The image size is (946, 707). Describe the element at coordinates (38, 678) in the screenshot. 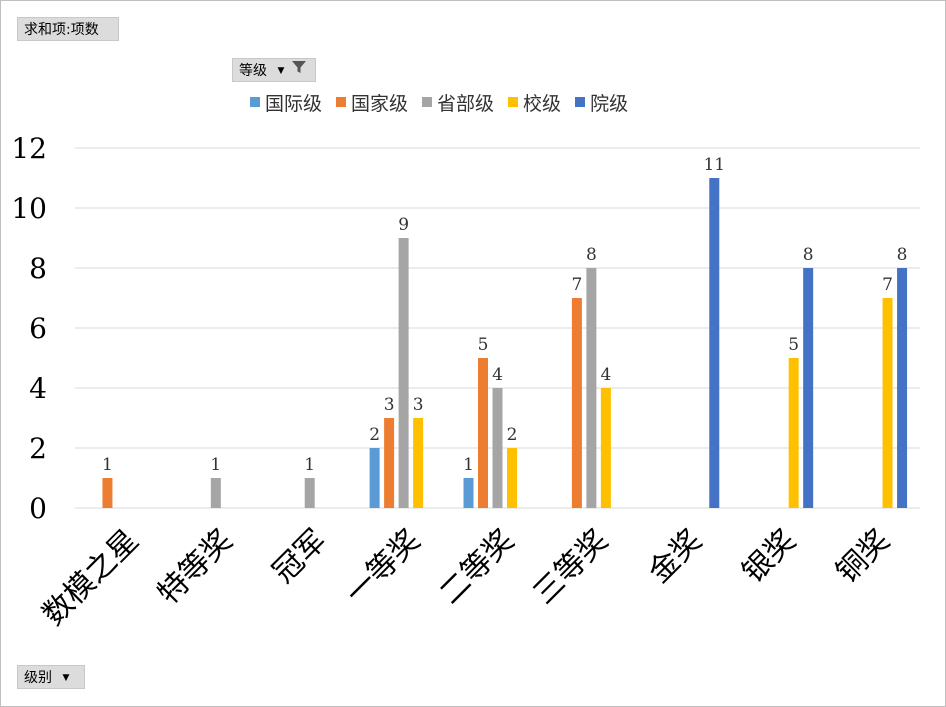

I see `level-field-label: 级别` at that location.